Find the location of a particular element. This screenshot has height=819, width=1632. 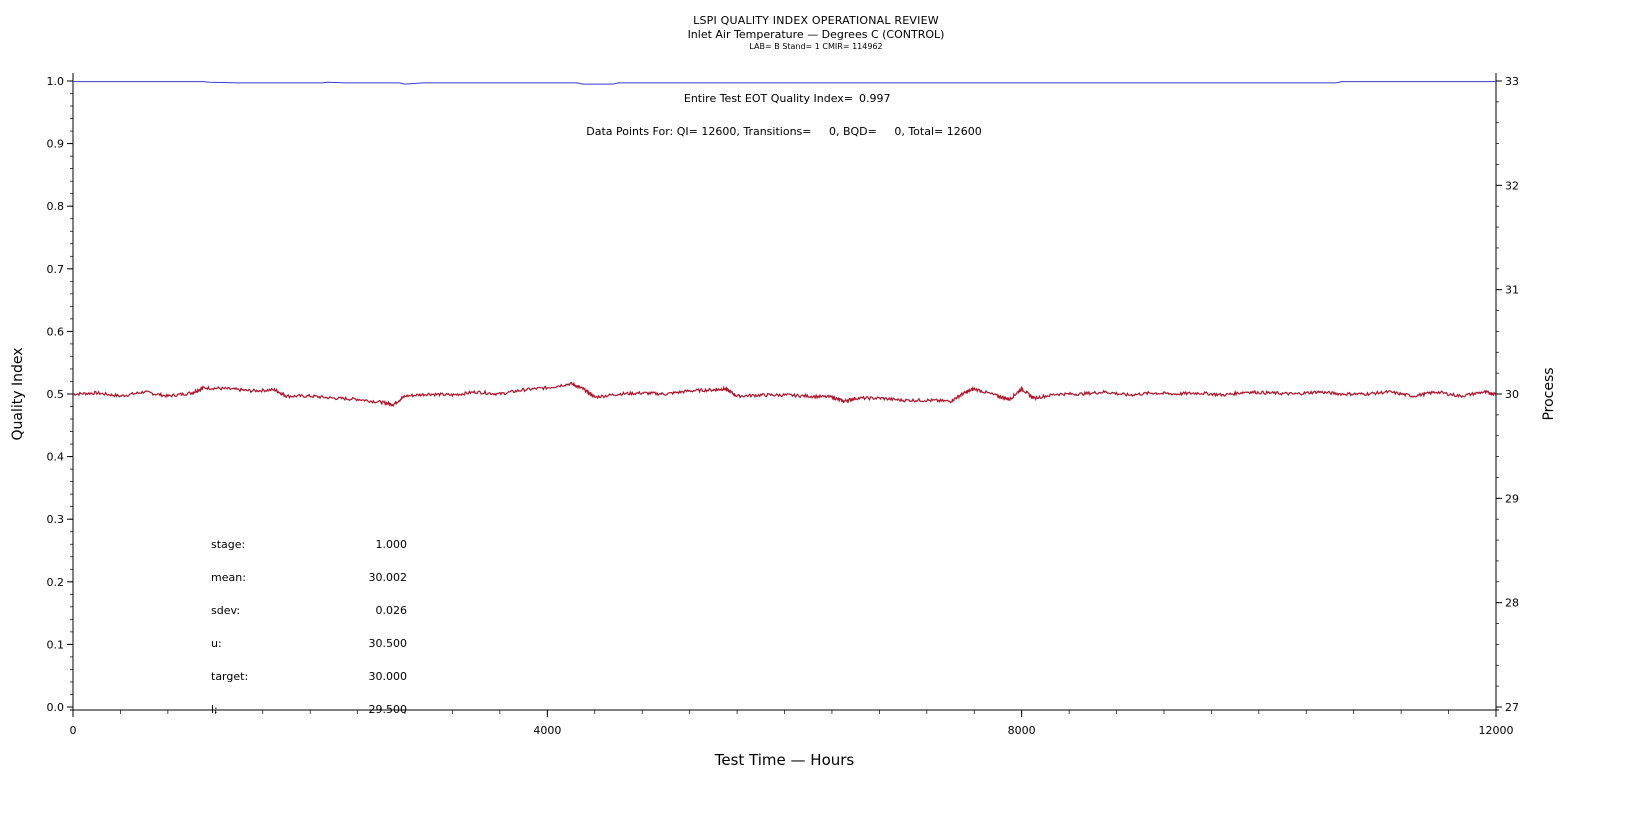

y-tick-label-left: 0.2 is located at coordinates (56, 582).